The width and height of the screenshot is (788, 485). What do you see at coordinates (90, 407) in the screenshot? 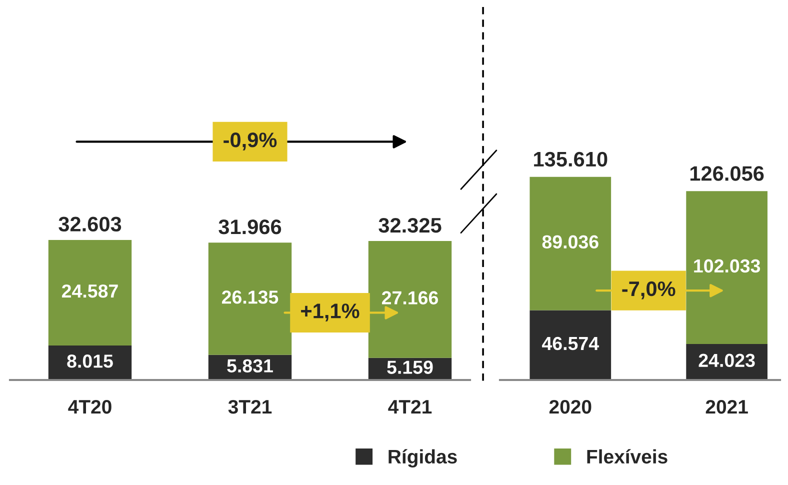
I see `x-tick-label: 4T20` at bounding box center [90, 407].